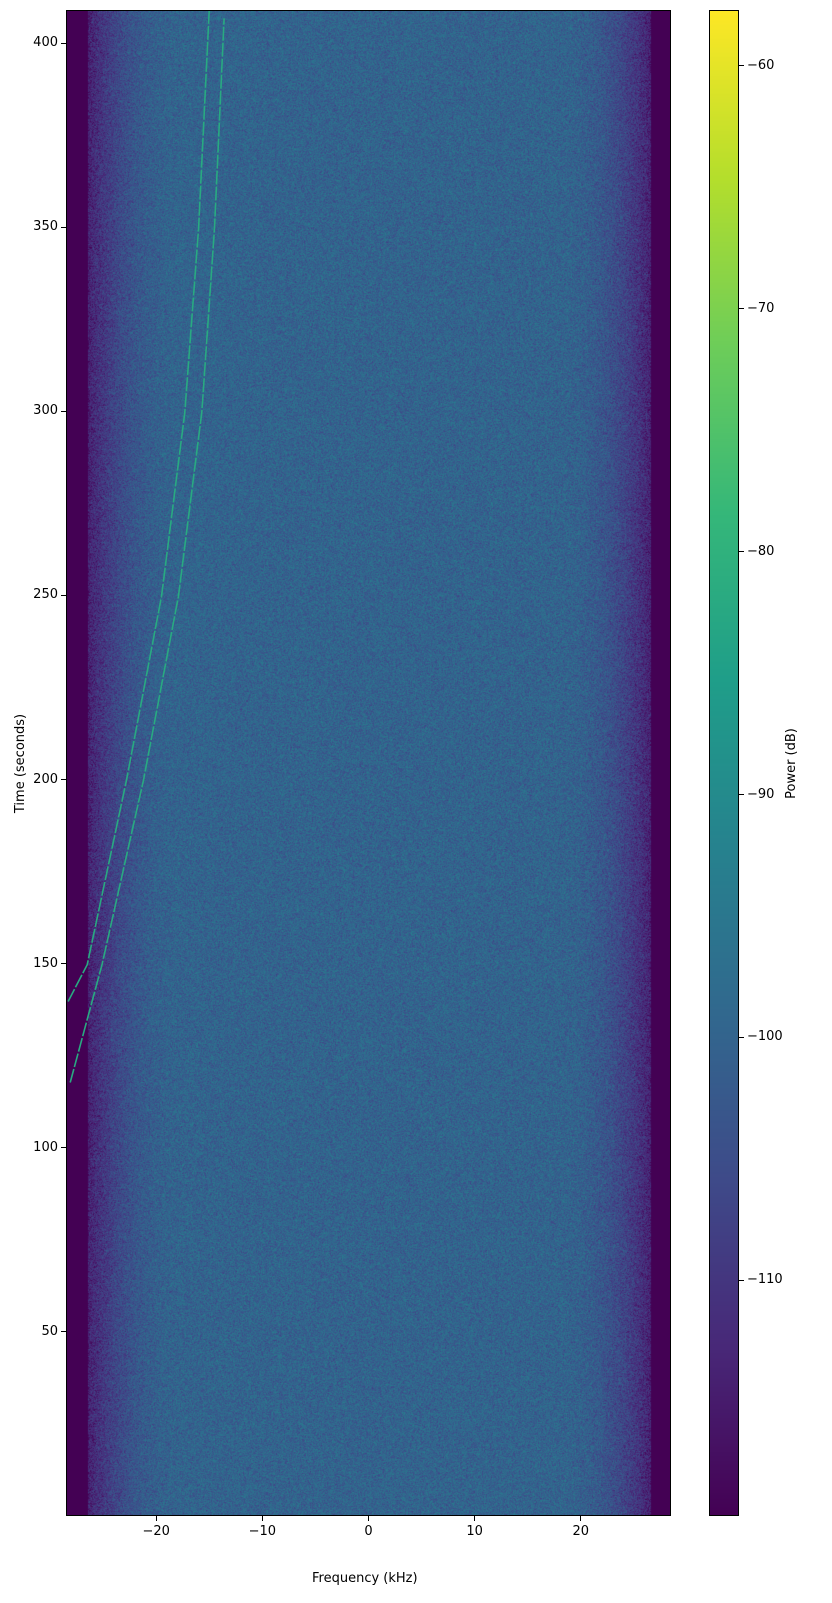 The image size is (832, 1603). I want to click on colorbar, so click(724, 763).